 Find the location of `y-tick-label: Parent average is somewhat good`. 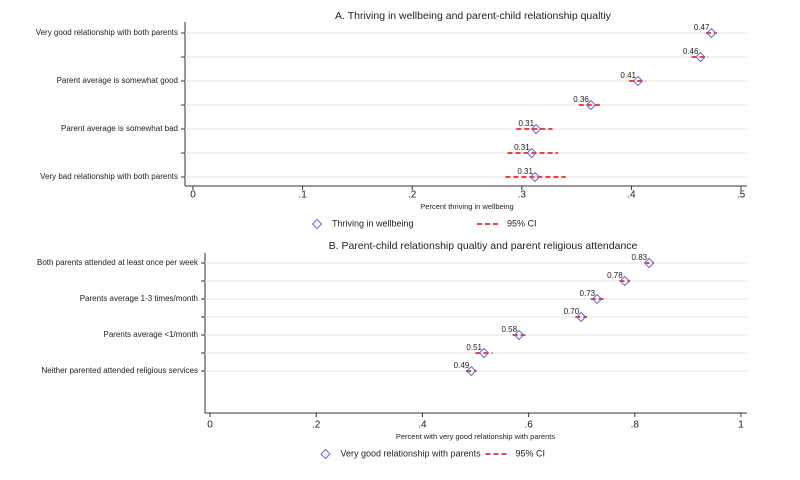

y-tick-label: Parent average is somewhat good is located at coordinates (117, 80).